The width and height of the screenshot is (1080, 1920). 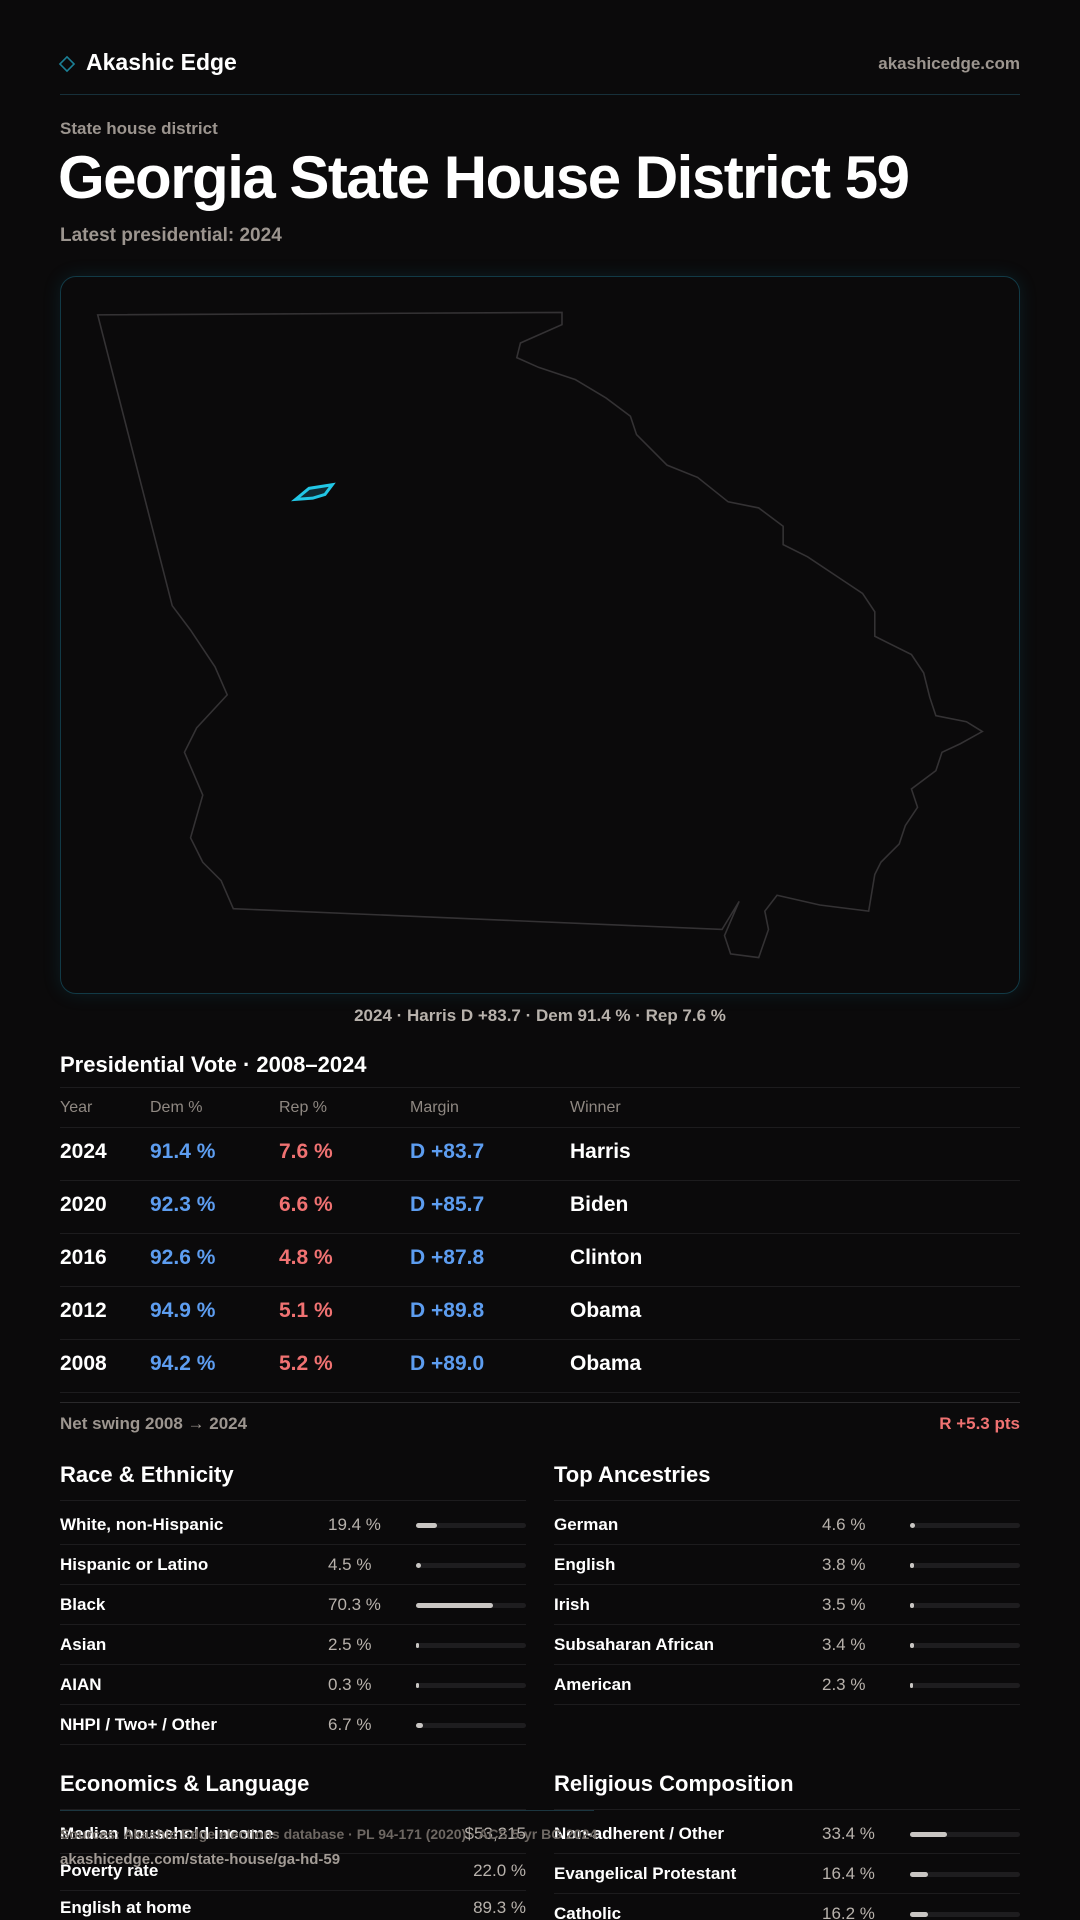 What do you see at coordinates (139, 128) in the screenshot?
I see `kicker: State house district` at bounding box center [139, 128].